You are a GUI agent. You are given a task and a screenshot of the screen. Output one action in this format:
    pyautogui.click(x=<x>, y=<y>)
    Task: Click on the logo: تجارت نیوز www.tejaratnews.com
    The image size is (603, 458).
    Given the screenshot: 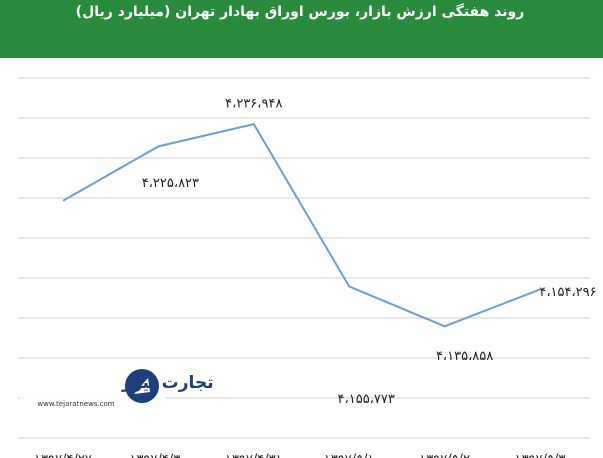 What is the action you would take?
    pyautogui.click(x=117, y=387)
    